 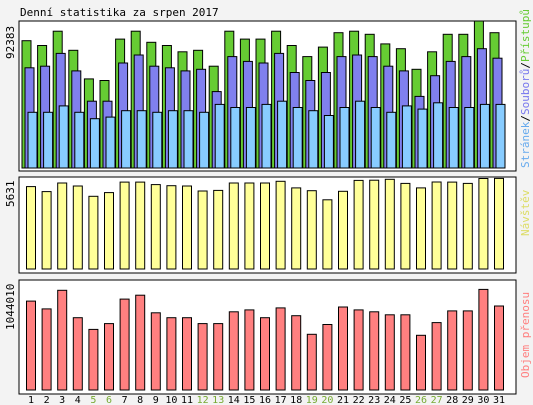 What do you see at coordinates (525, 212) in the screenshot?
I see `visits-legend: Návštěv` at bounding box center [525, 212].